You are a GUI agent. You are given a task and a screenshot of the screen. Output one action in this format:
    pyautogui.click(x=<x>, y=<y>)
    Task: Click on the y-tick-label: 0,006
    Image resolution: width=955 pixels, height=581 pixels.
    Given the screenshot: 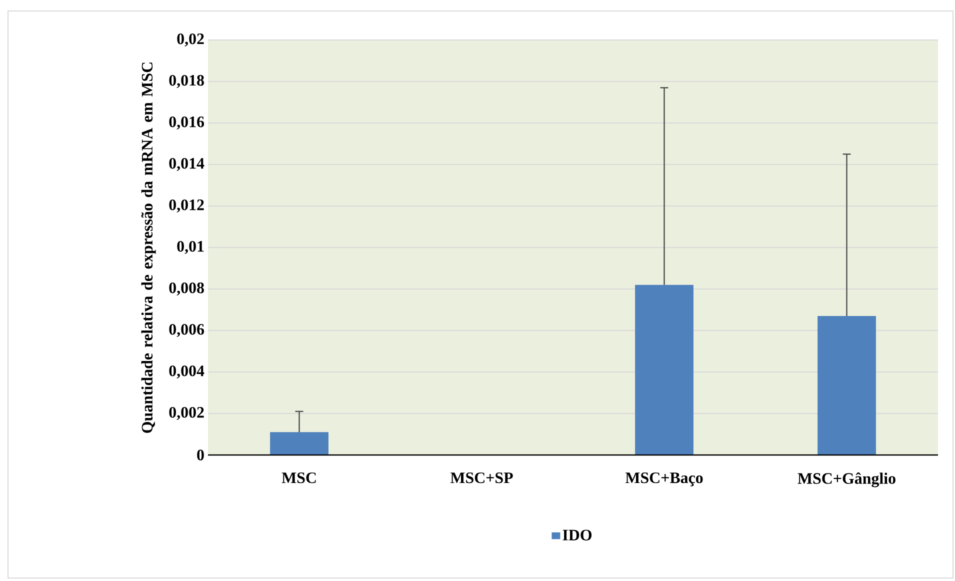 What is the action you would take?
    pyautogui.click(x=186, y=331)
    